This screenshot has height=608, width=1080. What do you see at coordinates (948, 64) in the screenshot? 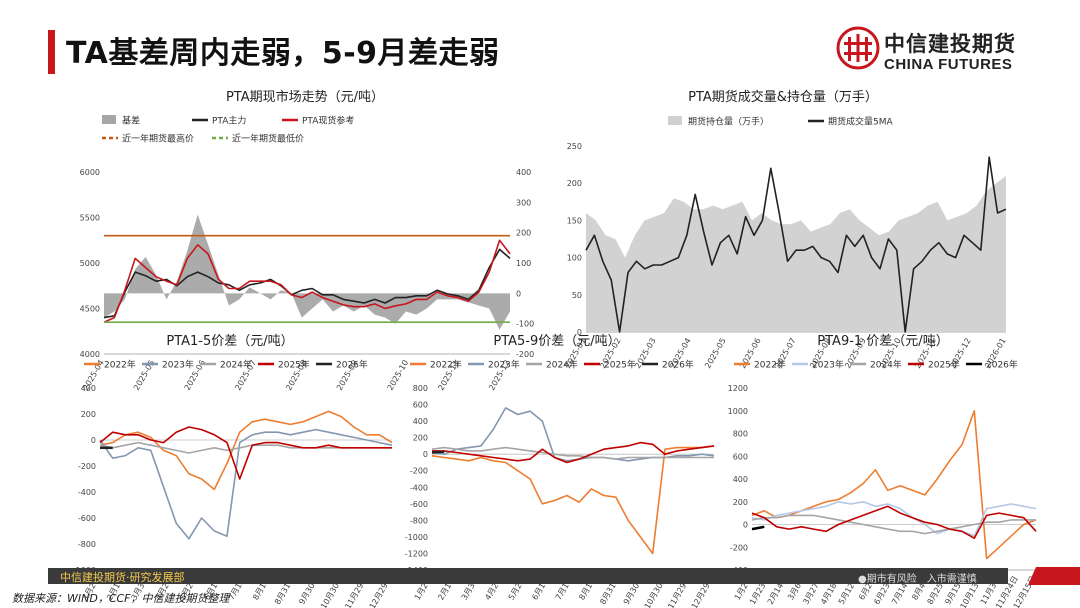
I see `logo-text-en: CHINA FUTURES` at bounding box center [948, 64].